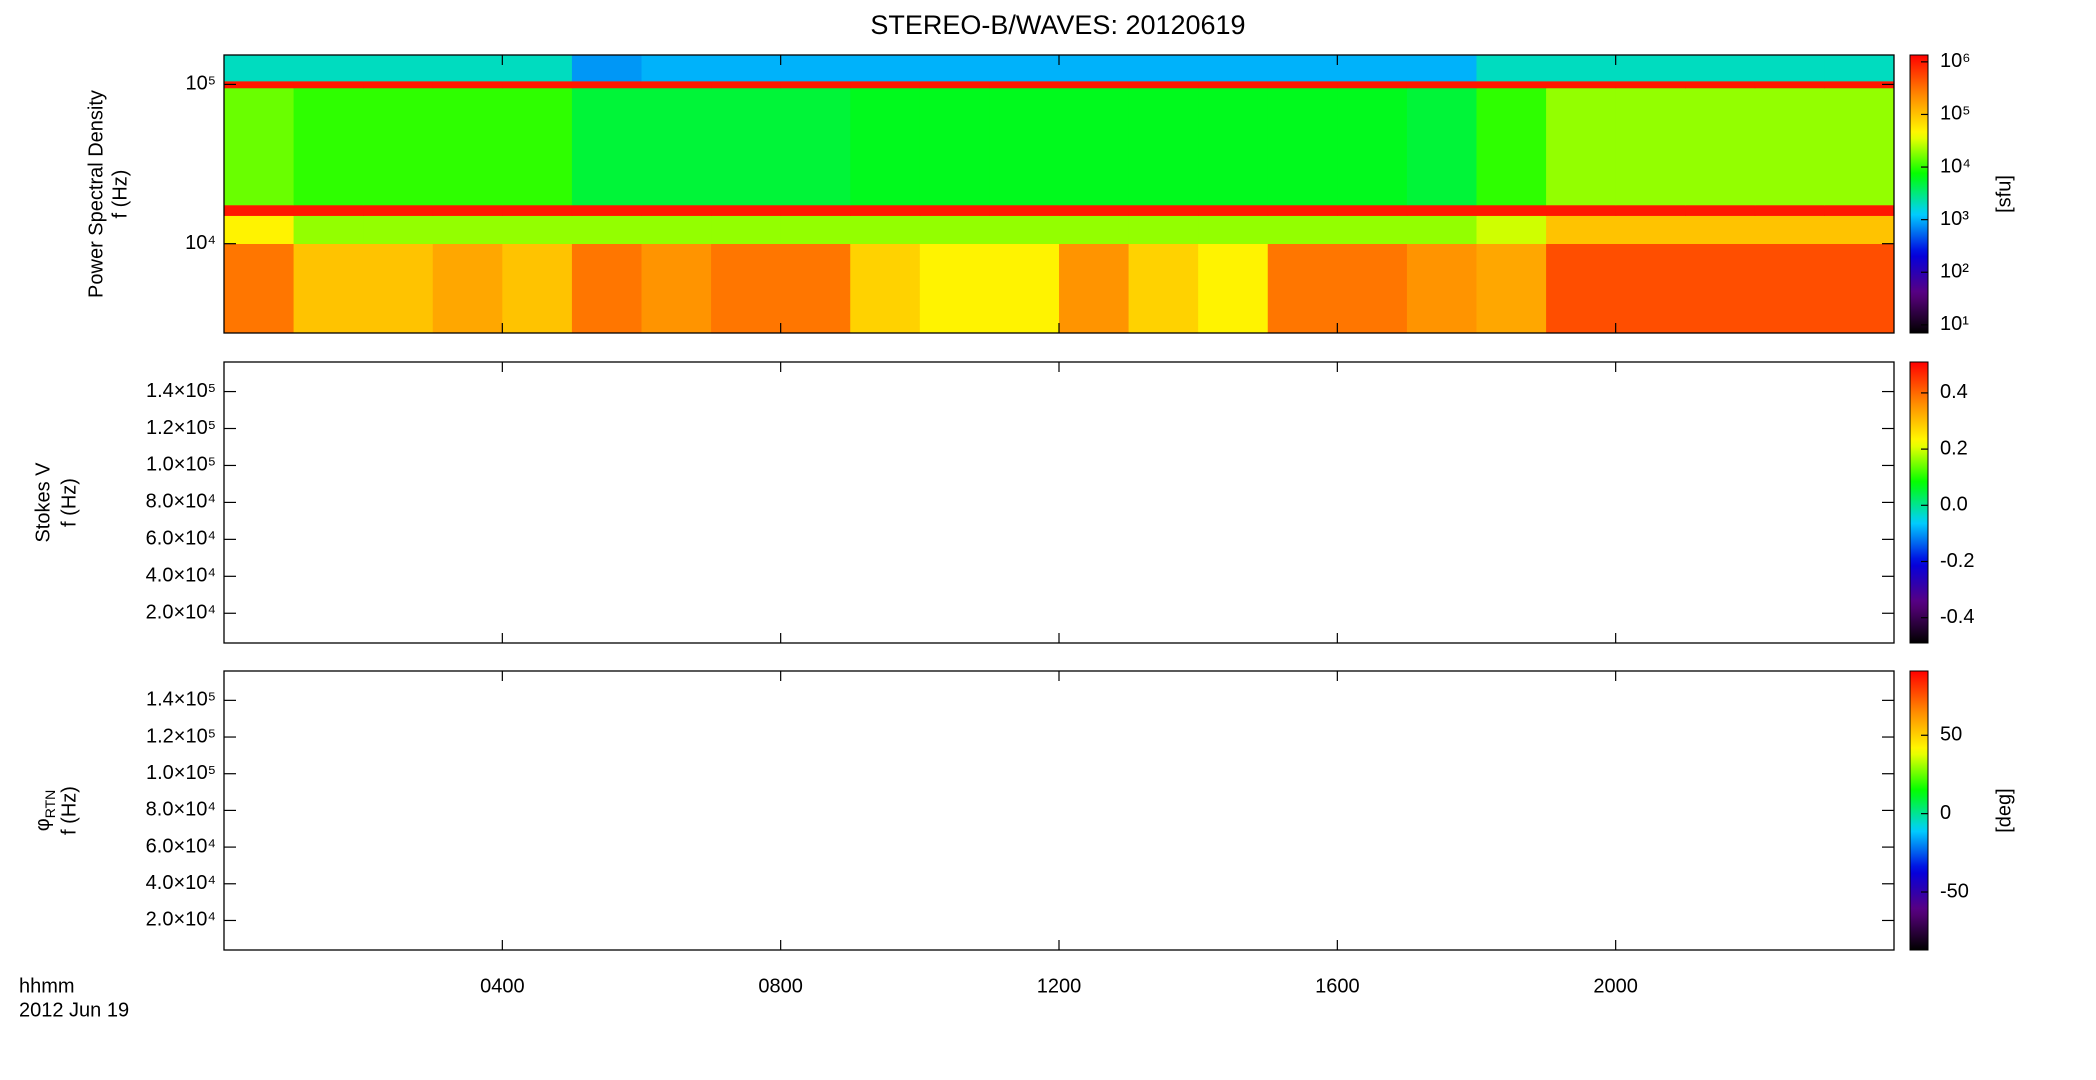 The image size is (2096, 1080). What do you see at coordinates (181, 920) in the screenshot?
I see `y-tick-label: 2.0×10⁴` at bounding box center [181, 920].